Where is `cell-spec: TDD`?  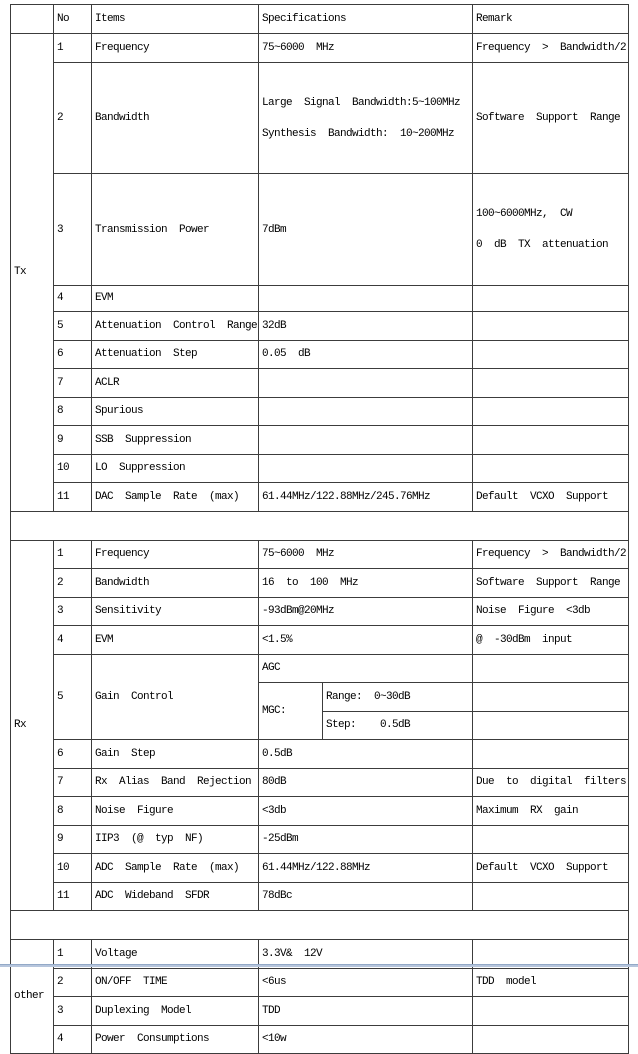 cell-spec: TDD is located at coordinates (365, 1010).